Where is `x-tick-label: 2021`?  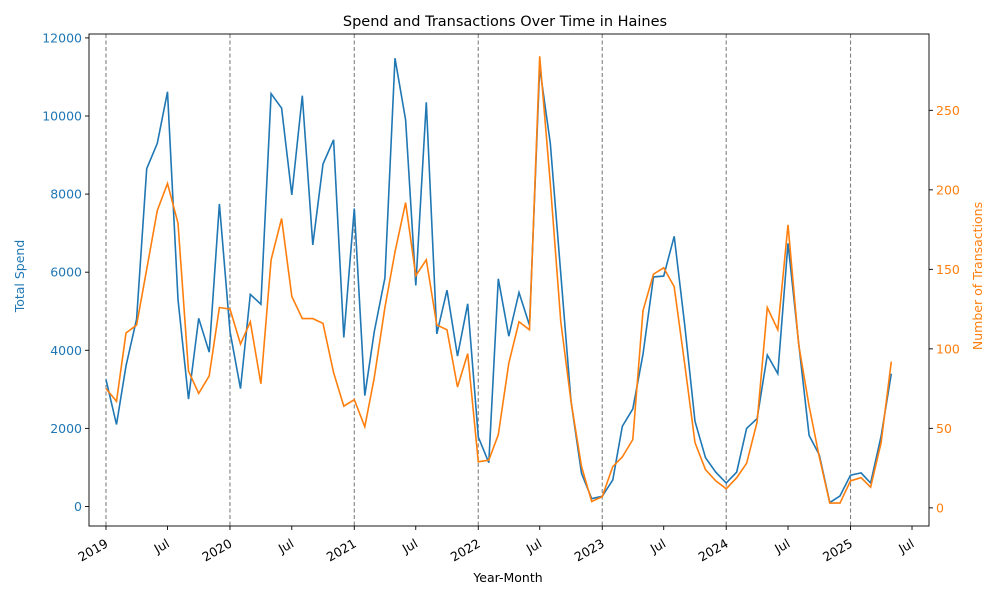
x-tick-label: 2021 is located at coordinates (341, 550).